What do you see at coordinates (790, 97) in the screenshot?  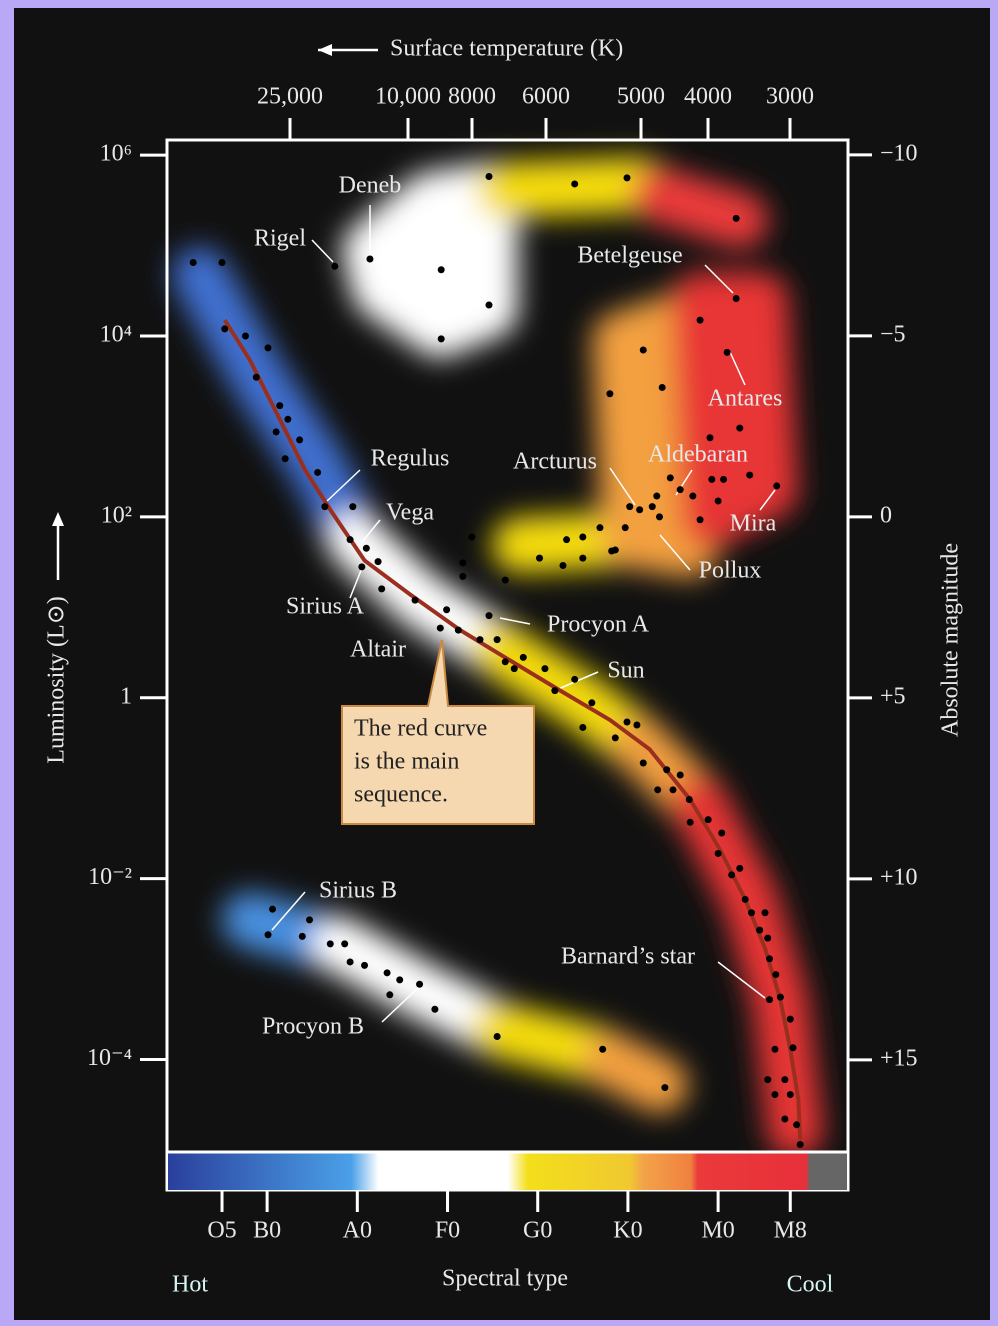 I see `x2-tick-label: 3000` at bounding box center [790, 97].